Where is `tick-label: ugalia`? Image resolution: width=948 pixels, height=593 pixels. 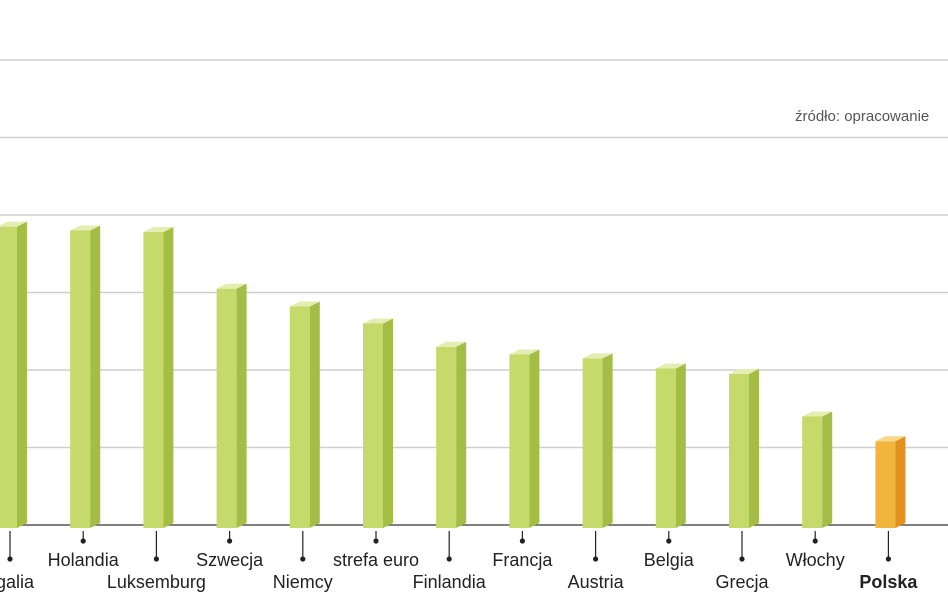 tick-label: ugalia is located at coordinates (17, 582).